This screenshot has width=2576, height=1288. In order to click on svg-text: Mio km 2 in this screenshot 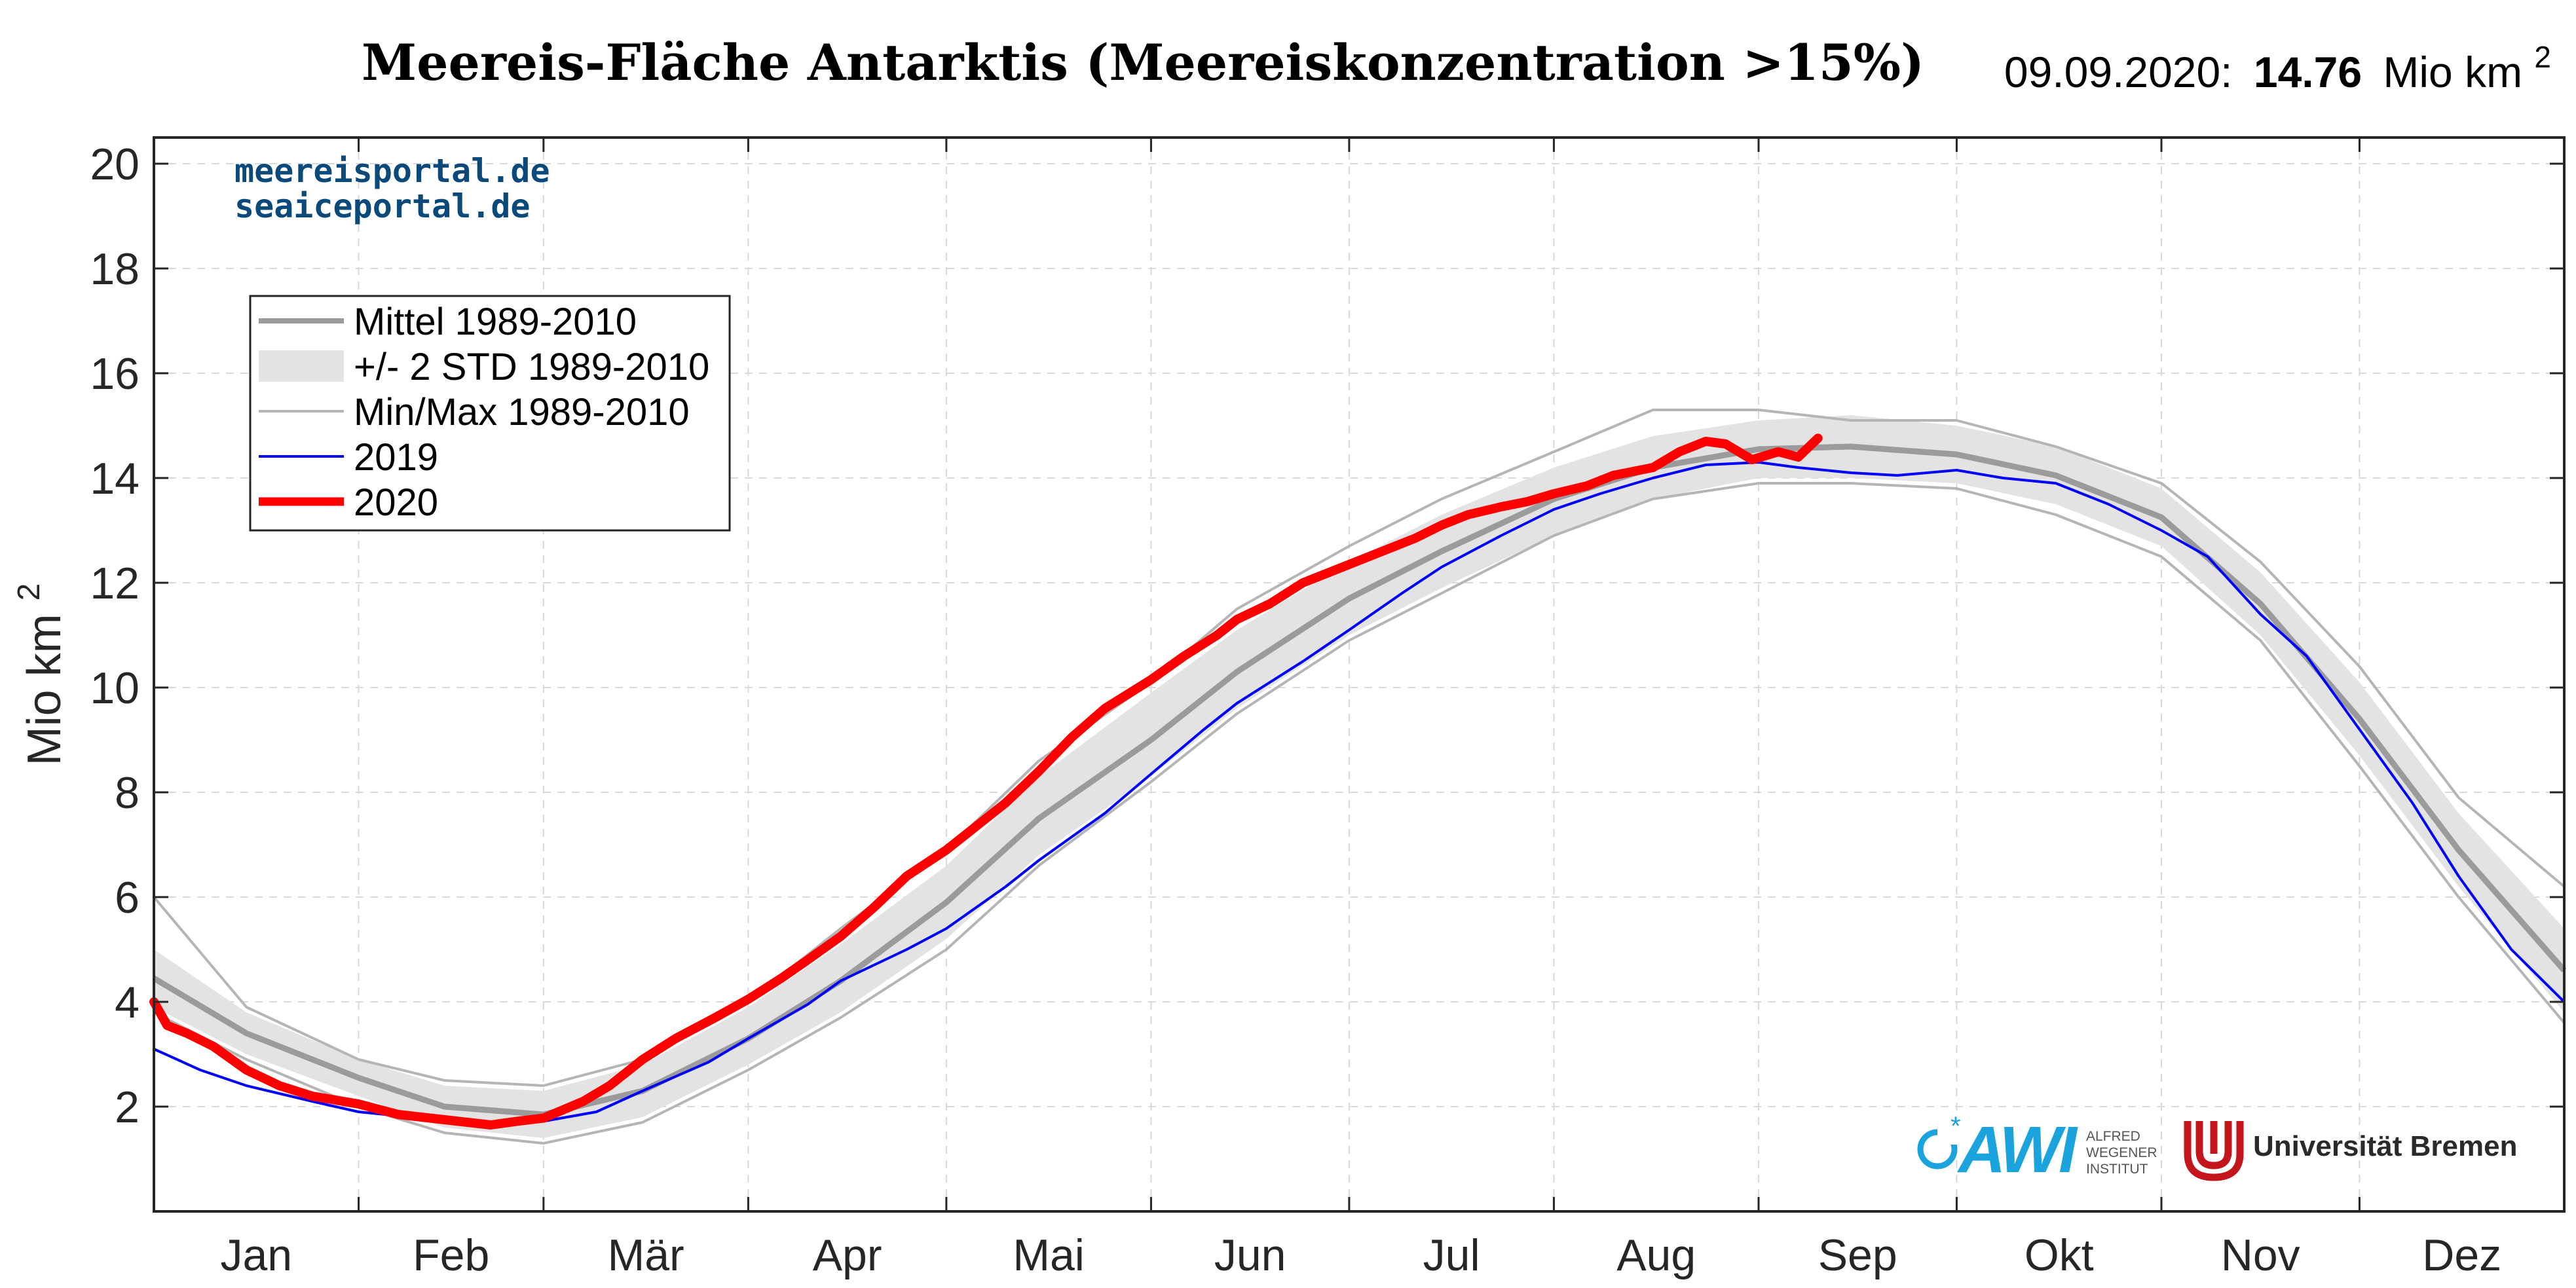, I will do `click(41, 674)`.